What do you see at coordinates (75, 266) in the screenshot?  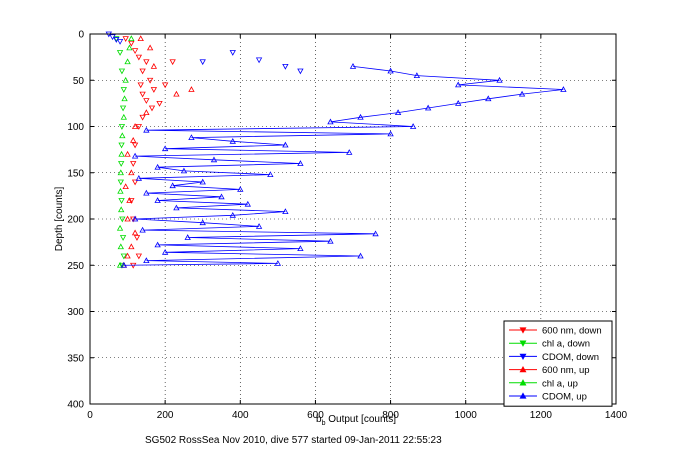 I see `y-tick-label: 250` at bounding box center [75, 266].